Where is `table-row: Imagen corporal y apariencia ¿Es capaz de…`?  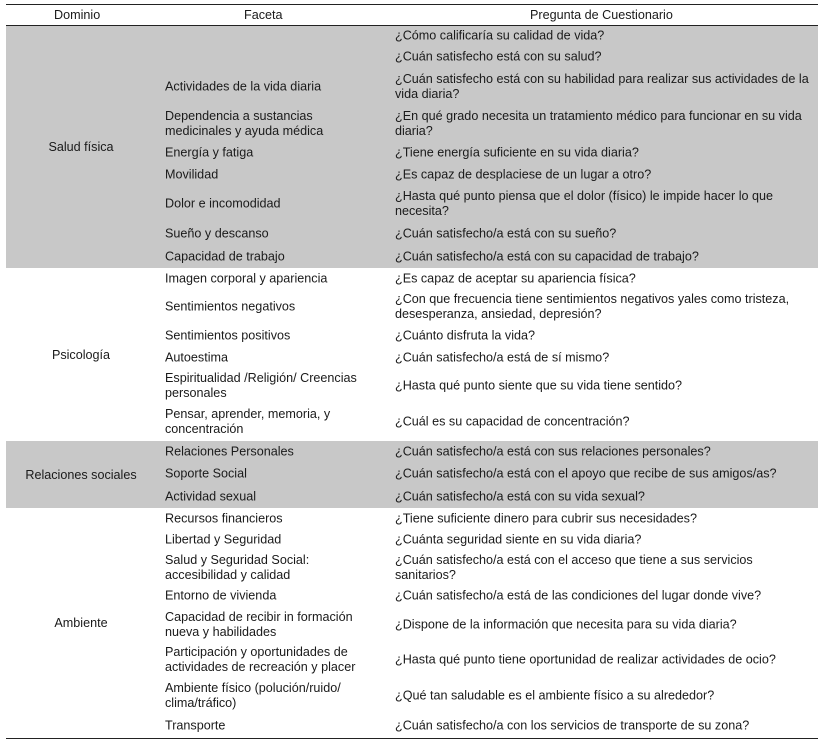 table-row: Imagen corporal y apariencia ¿Es capaz de… is located at coordinates (412, 278).